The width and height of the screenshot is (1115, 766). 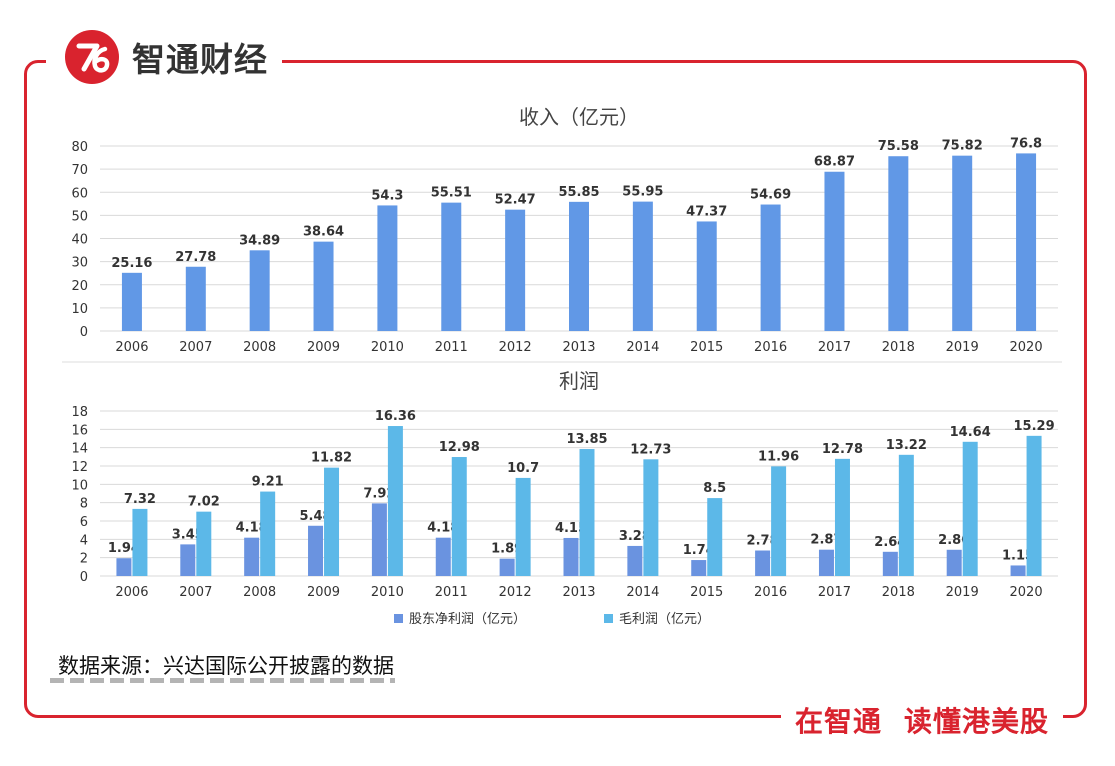 What do you see at coordinates (1026, 347) in the screenshot?
I see `revenue-chart-x-tick-label: 2020` at bounding box center [1026, 347].